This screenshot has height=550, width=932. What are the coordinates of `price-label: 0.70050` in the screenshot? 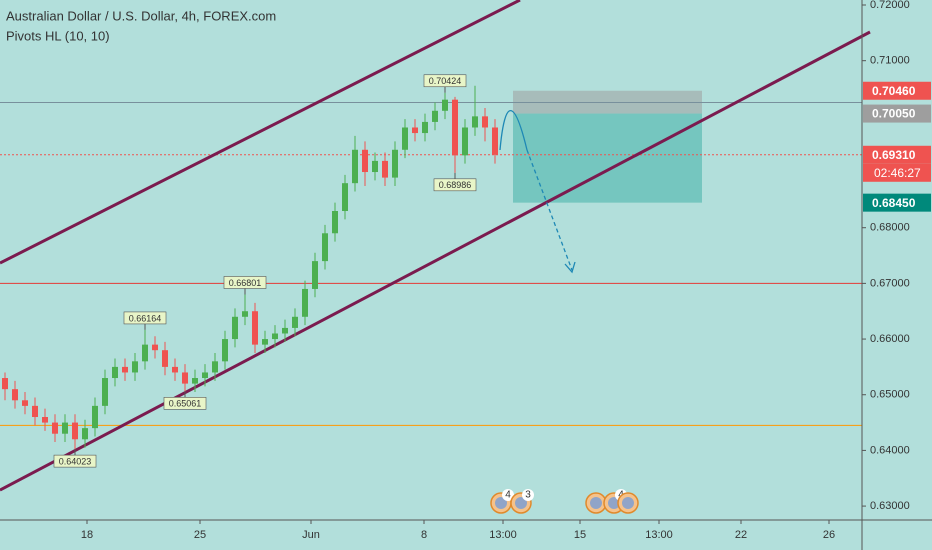 It's located at (894, 114).